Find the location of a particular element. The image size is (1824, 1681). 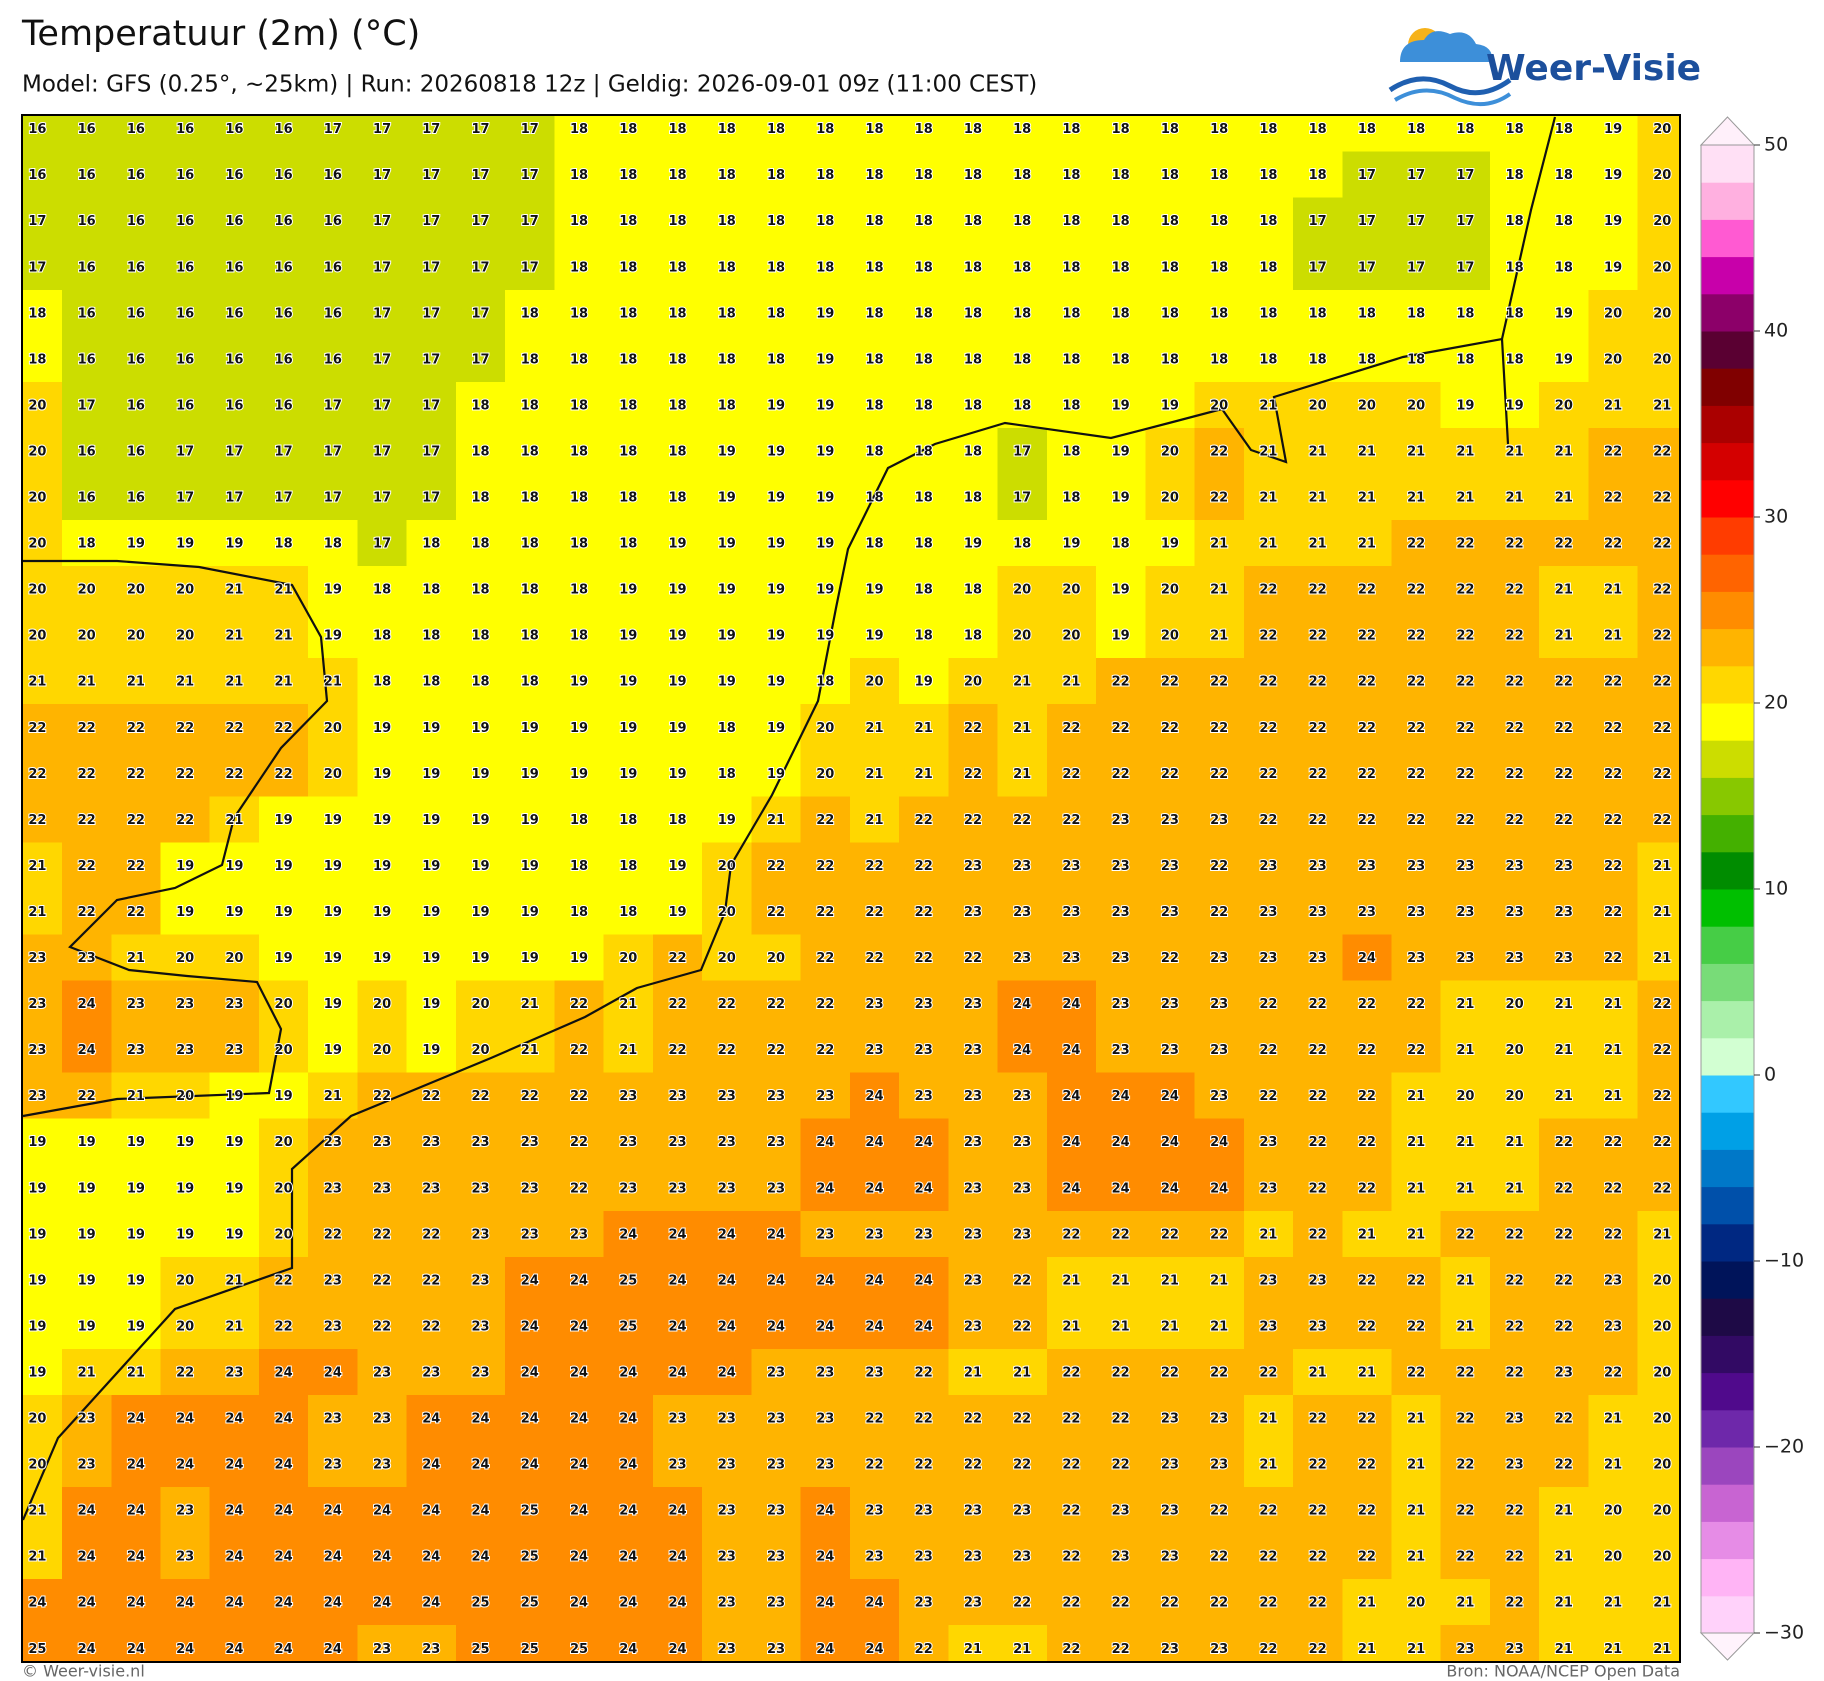

colorbar-band is located at coordinates (1727, 1317).